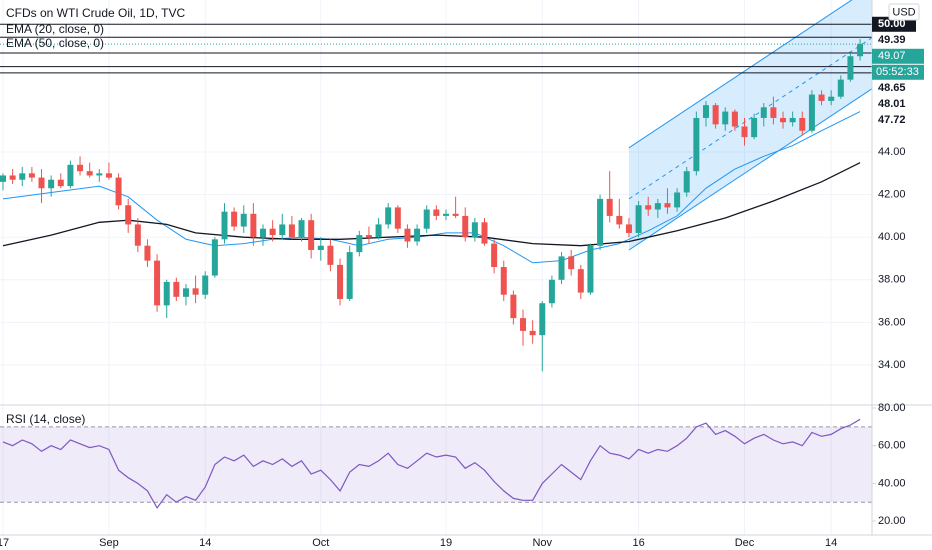 The height and width of the screenshot is (550, 932). What do you see at coordinates (903, 12) in the screenshot?
I see `currency: USD` at bounding box center [903, 12].